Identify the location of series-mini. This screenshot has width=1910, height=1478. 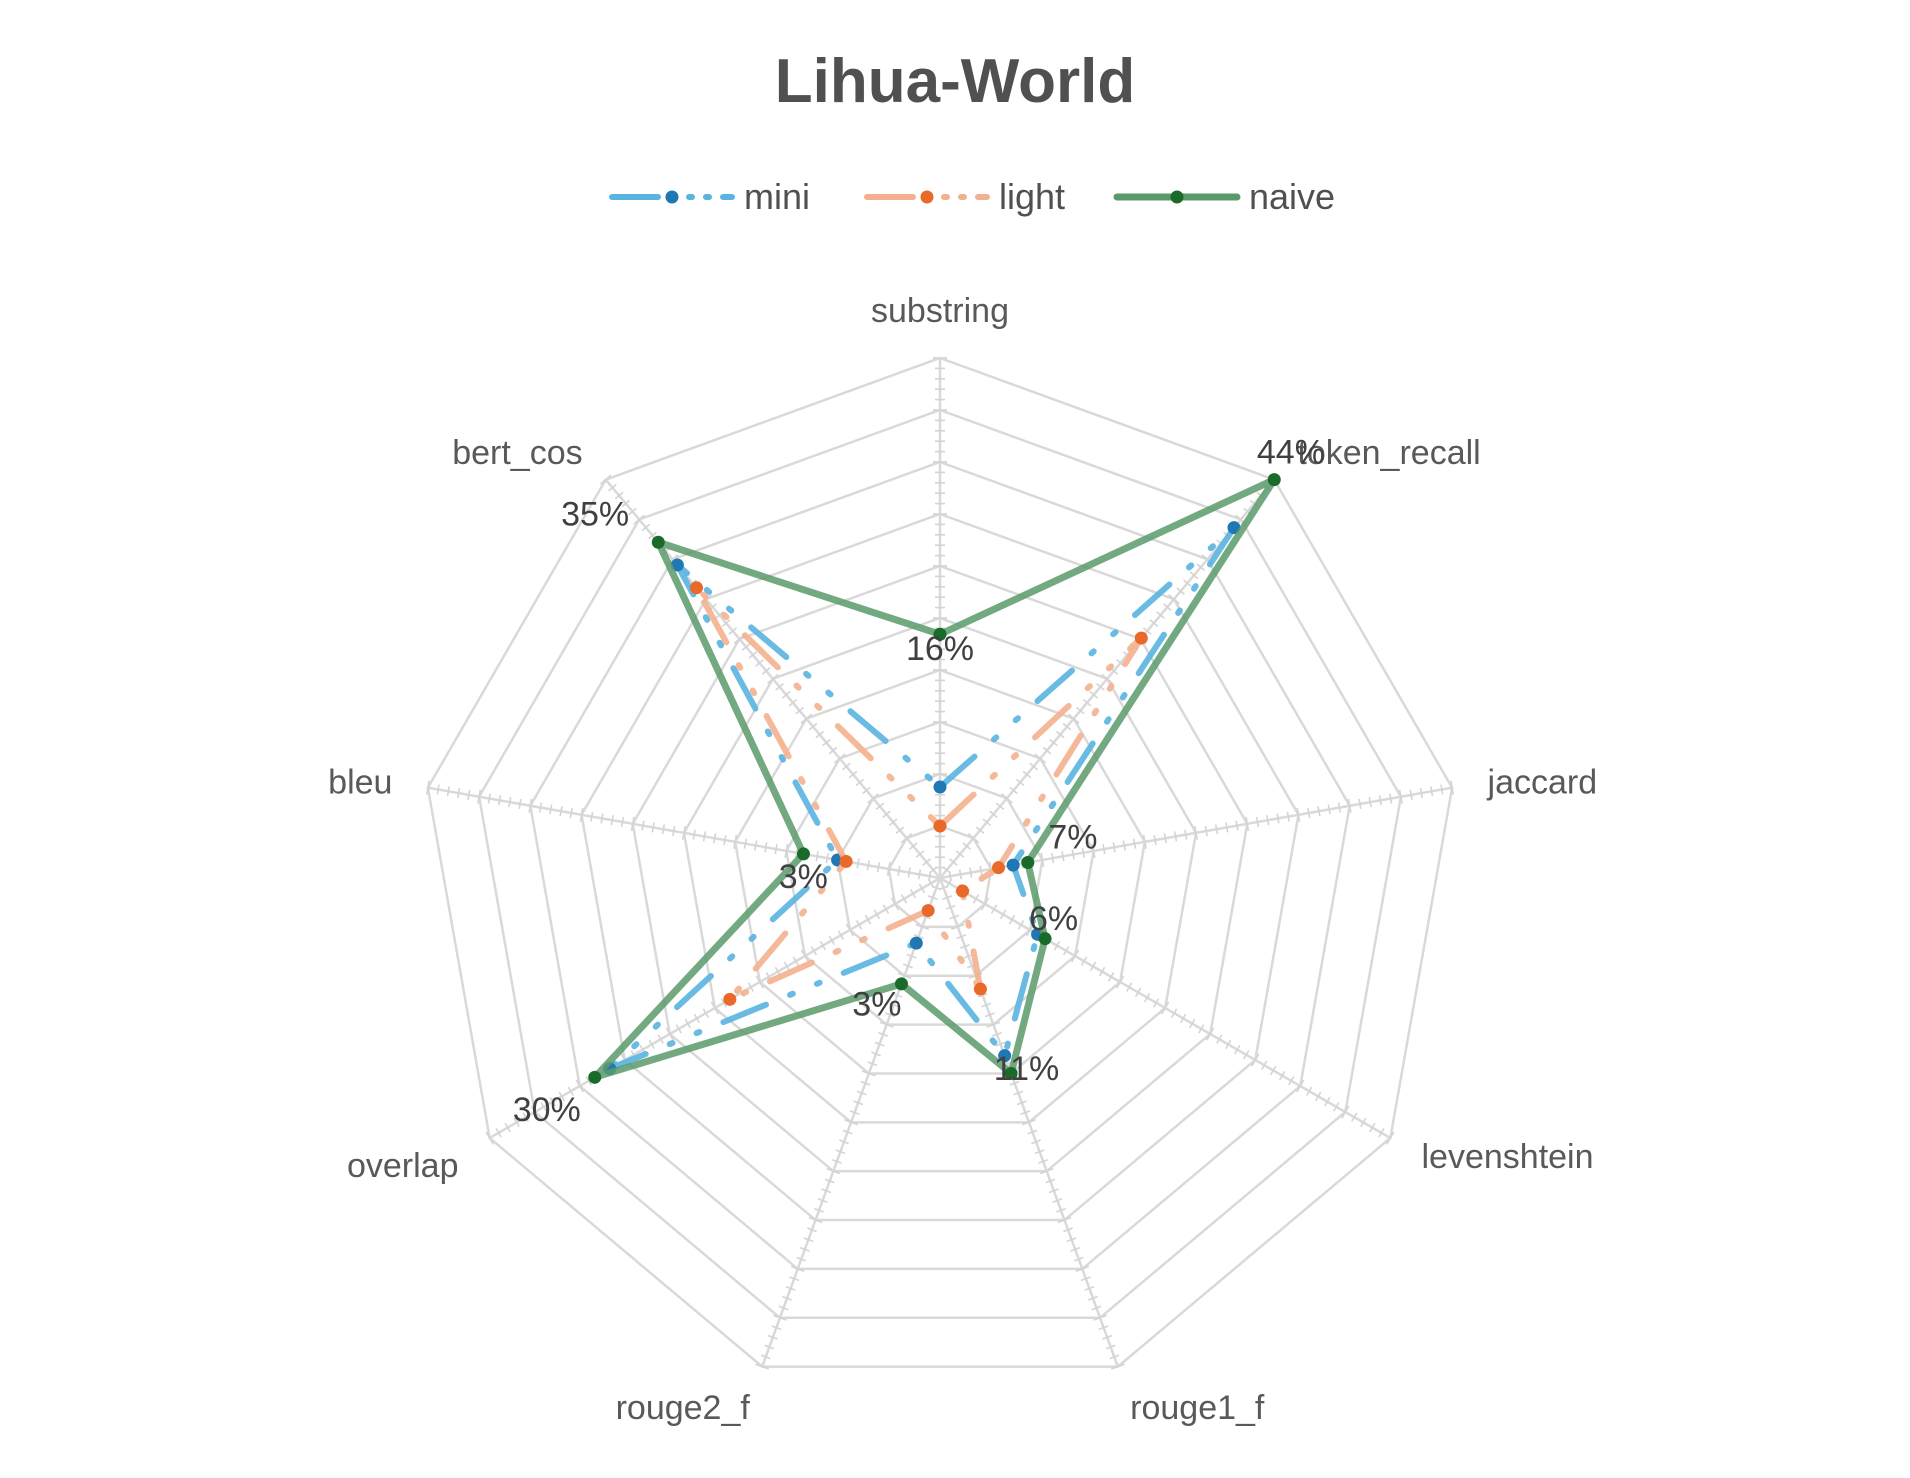
(922, 798).